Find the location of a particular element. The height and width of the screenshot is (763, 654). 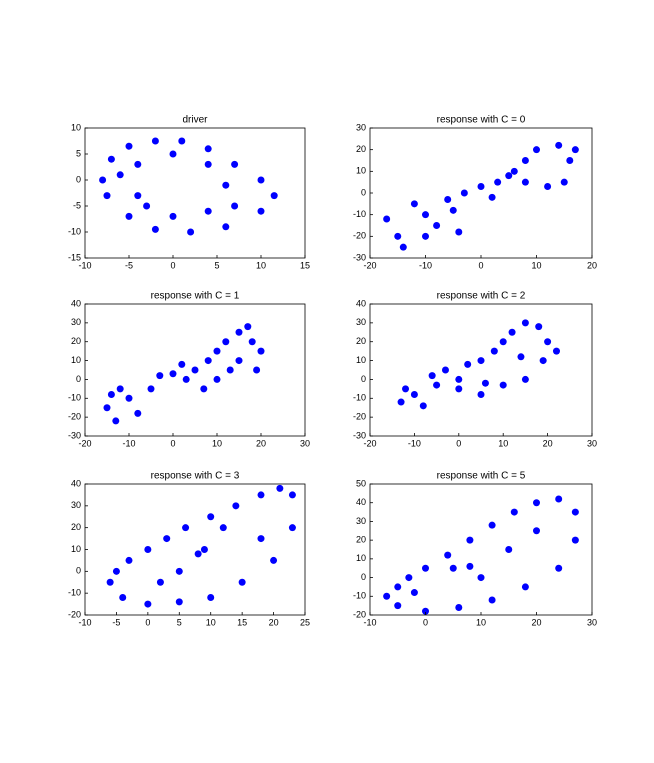

subplot-title: response with C = 3 is located at coordinates (195, 476).